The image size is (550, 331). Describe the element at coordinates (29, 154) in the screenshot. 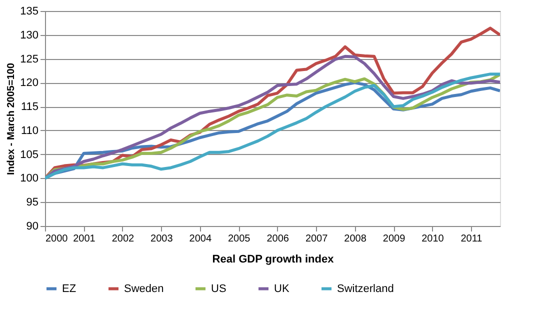

I see `y-tick-label: 105` at that location.